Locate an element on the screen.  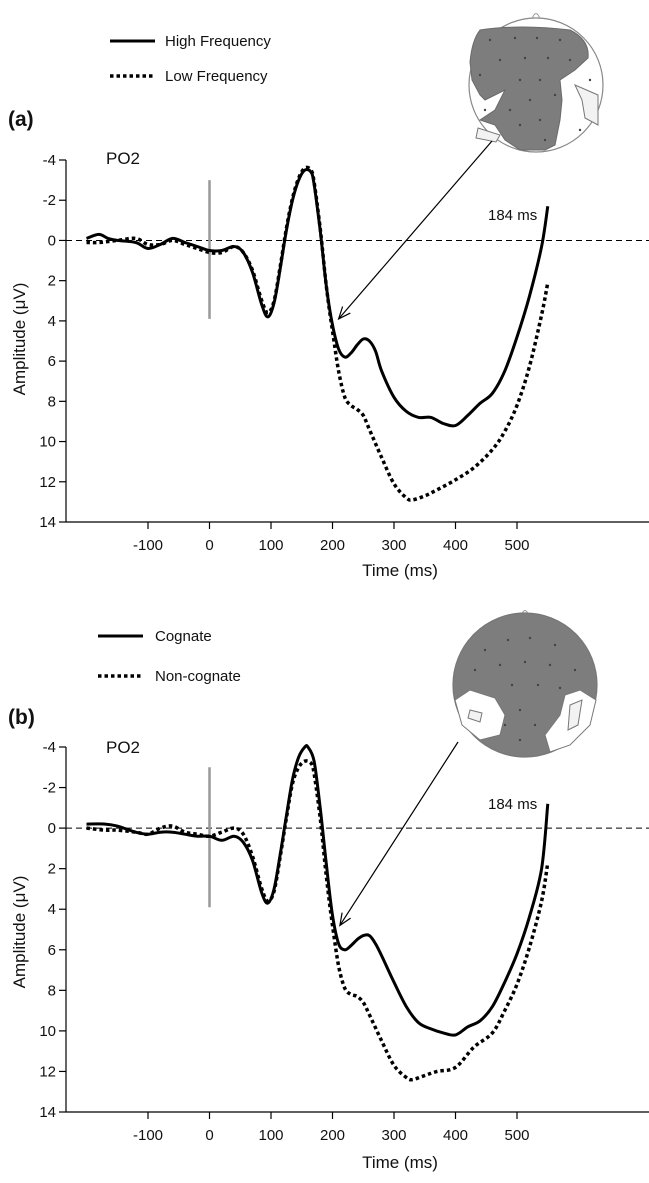
latency-annotation-a: 184 ms is located at coordinates (512, 215).